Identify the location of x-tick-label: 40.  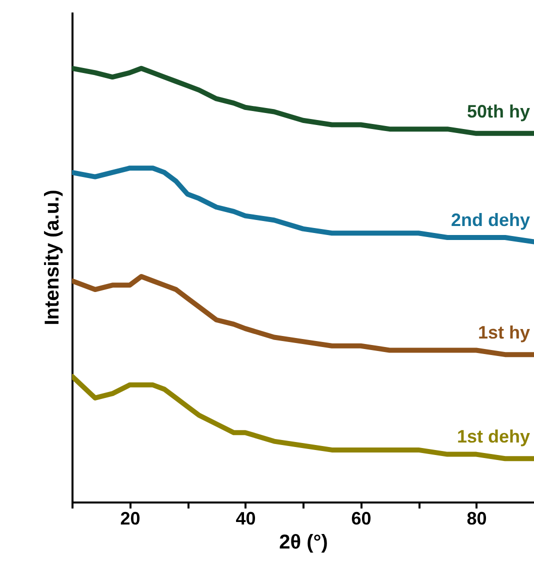
(246, 518).